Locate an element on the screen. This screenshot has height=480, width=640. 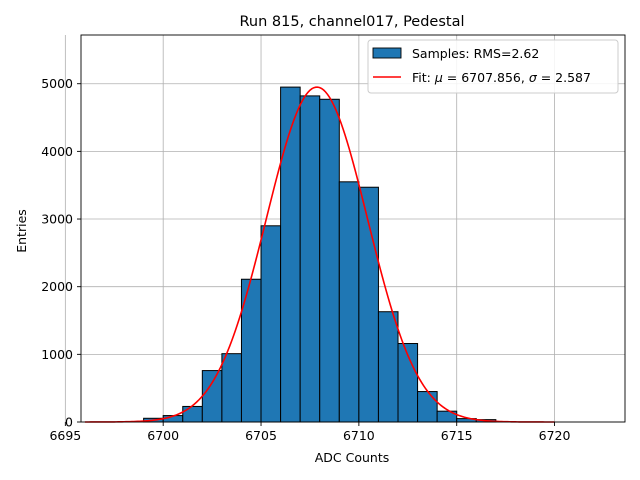
fit-sigma-symbol: σ is located at coordinates (533, 77).